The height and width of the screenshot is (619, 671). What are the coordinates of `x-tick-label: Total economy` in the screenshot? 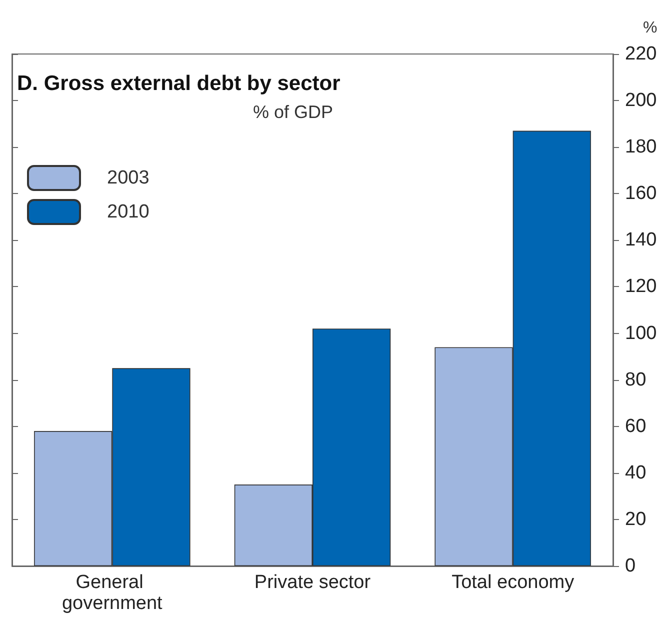 It's located at (513, 582).